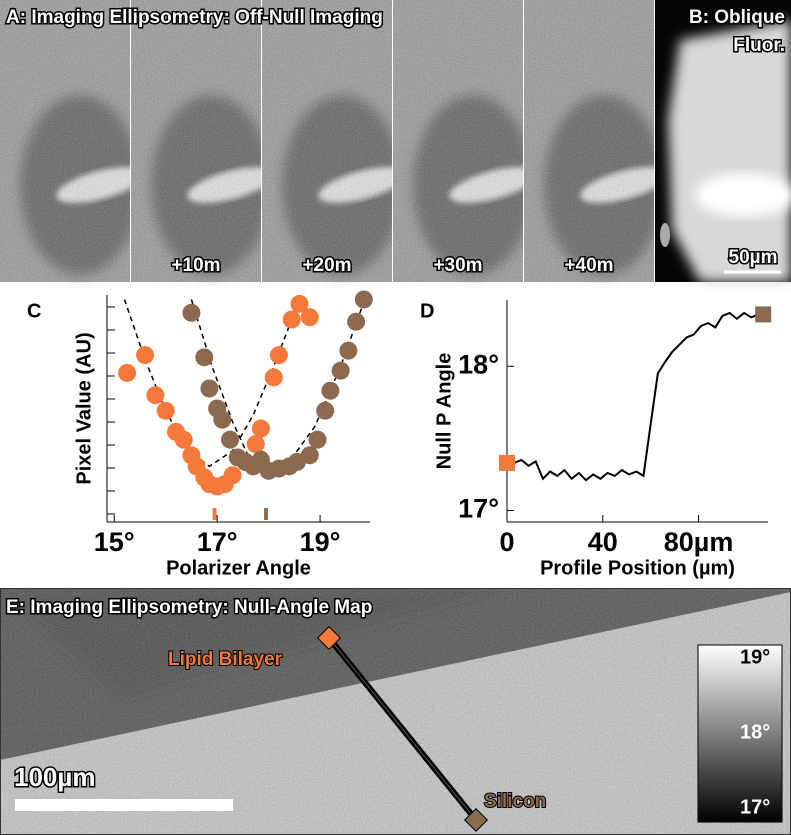 This screenshot has width=791, height=835. I want to click on x-axis-label: Polarizer Angle, so click(238, 568).